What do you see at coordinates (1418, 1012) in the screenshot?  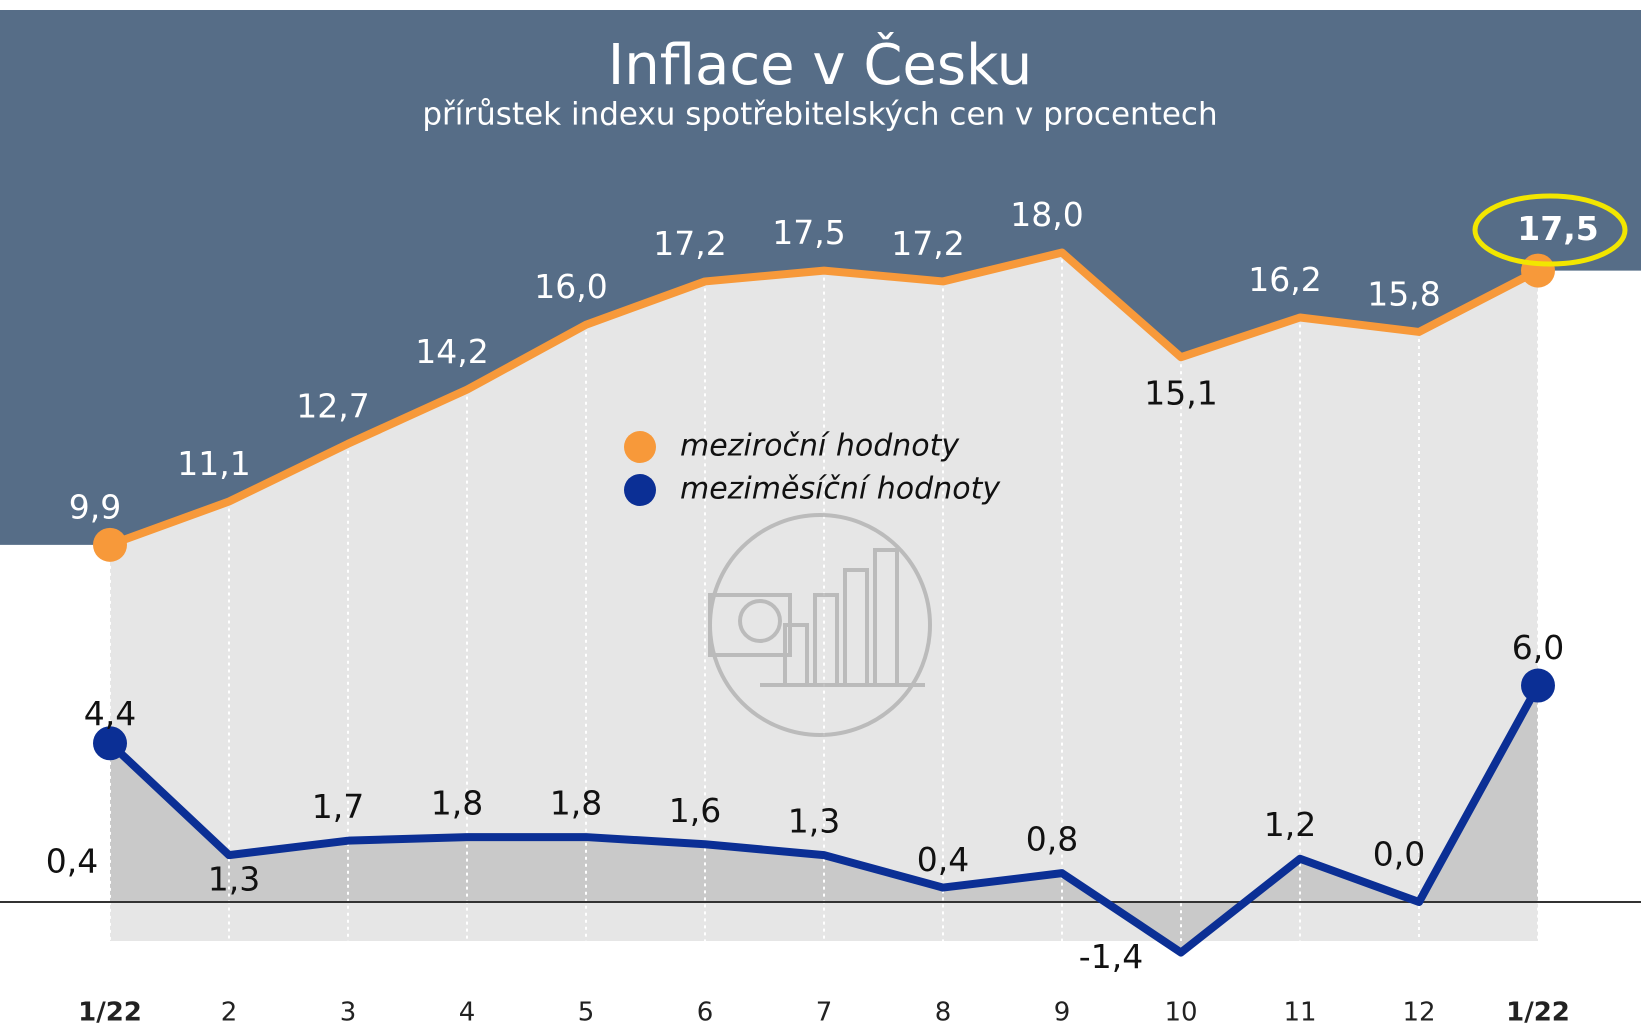 I see `x-tick-label: 12` at bounding box center [1418, 1012].